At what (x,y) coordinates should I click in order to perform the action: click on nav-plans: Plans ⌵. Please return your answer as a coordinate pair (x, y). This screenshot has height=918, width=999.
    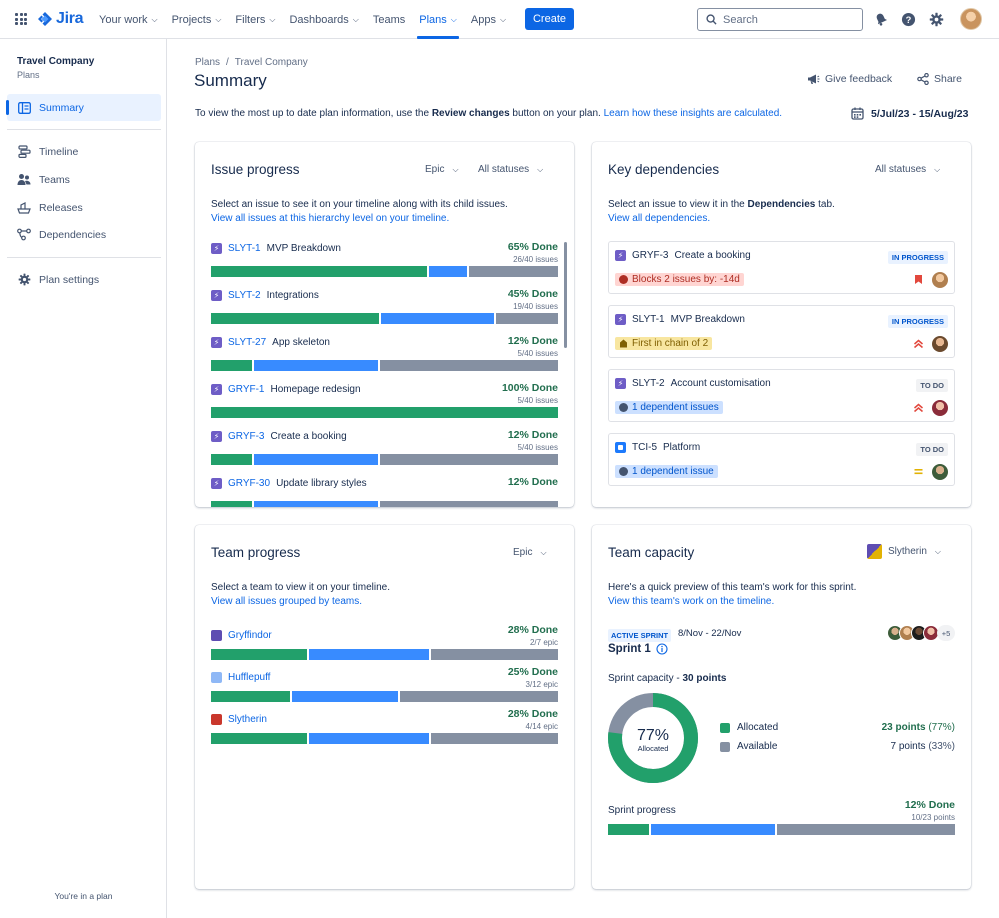
    Looking at the image, I should click on (438, 19).